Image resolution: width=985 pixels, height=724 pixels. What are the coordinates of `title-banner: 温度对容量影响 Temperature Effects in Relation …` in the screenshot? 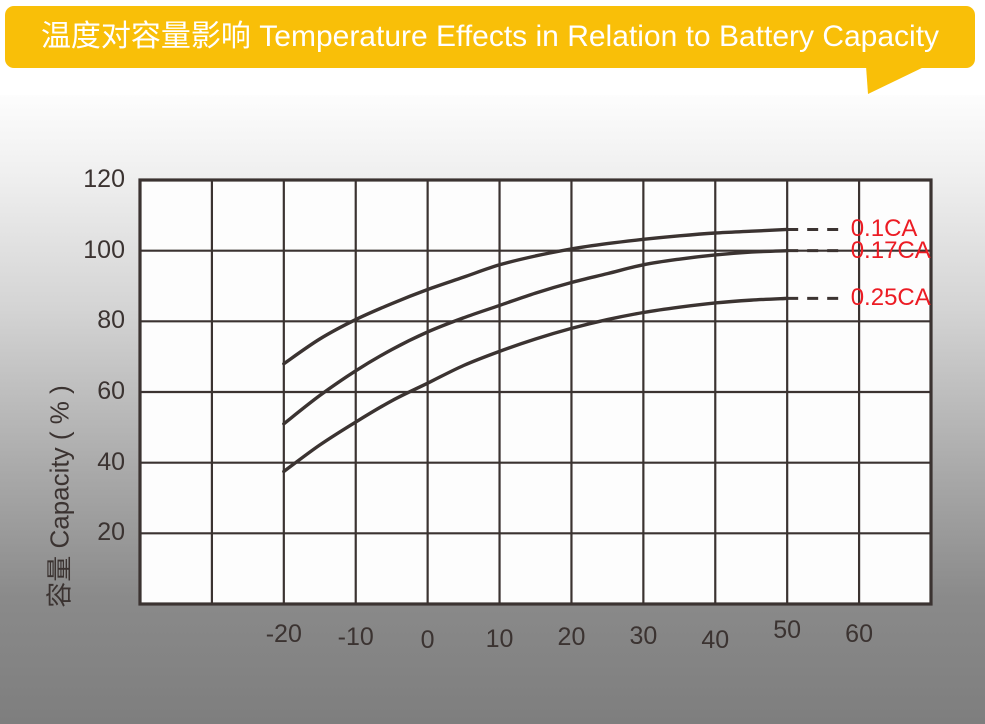 It's located at (490, 37).